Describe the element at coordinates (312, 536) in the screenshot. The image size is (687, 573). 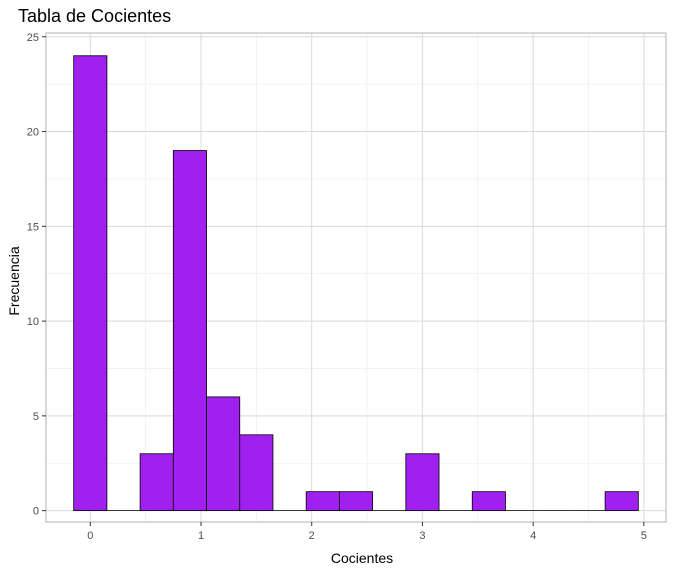
I see `x-tick-label: 2` at that location.